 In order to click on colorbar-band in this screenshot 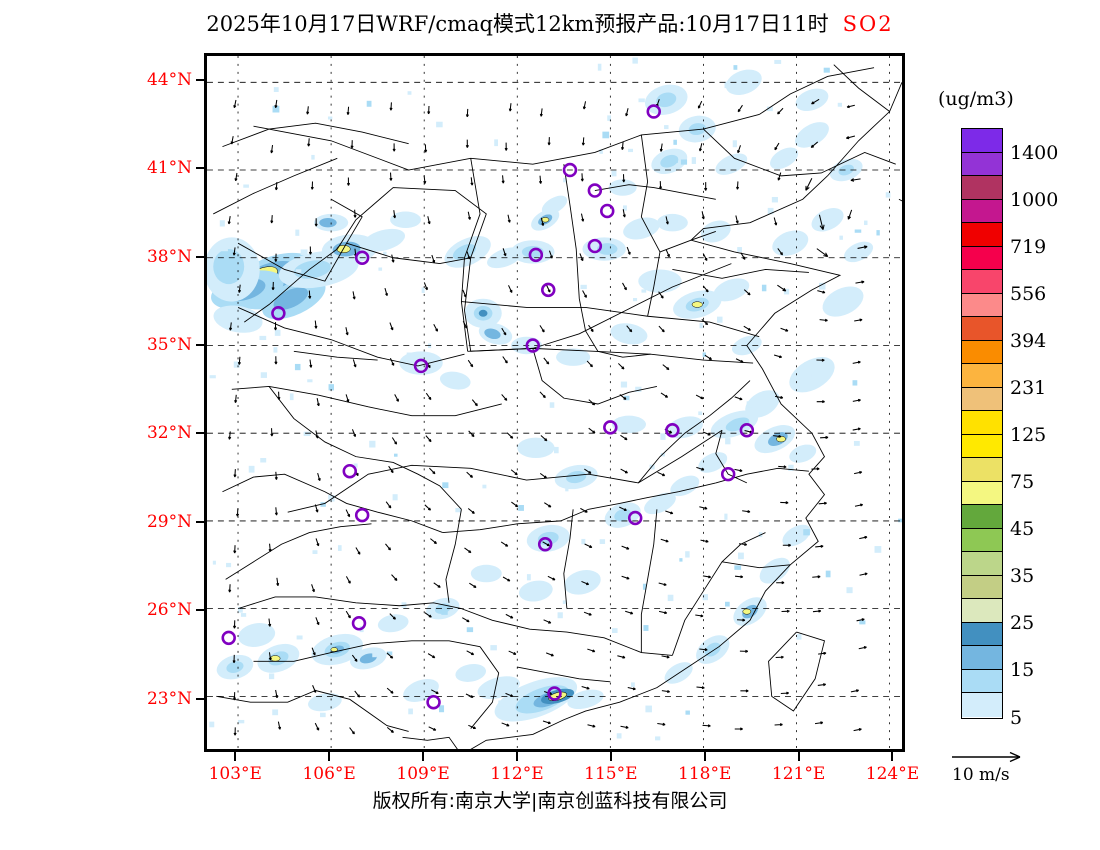, I will do `click(982, 188)`.